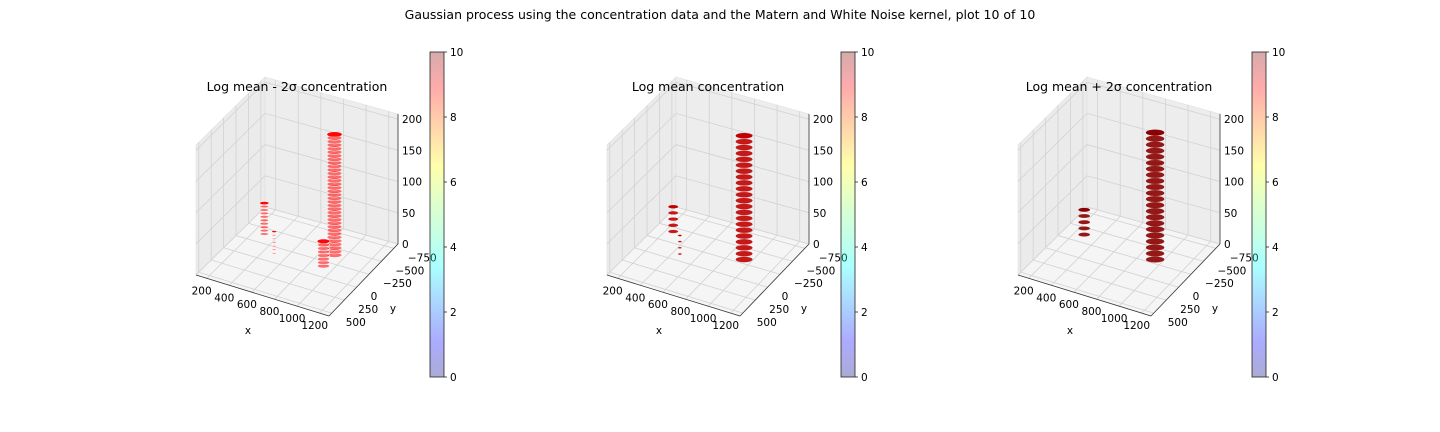 The width and height of the screenshot is (1440, 432). What do you see at coordinates (374, 297) in the screenshot?
I see `y-tick-label: 0` at bounding box center [374, 297].